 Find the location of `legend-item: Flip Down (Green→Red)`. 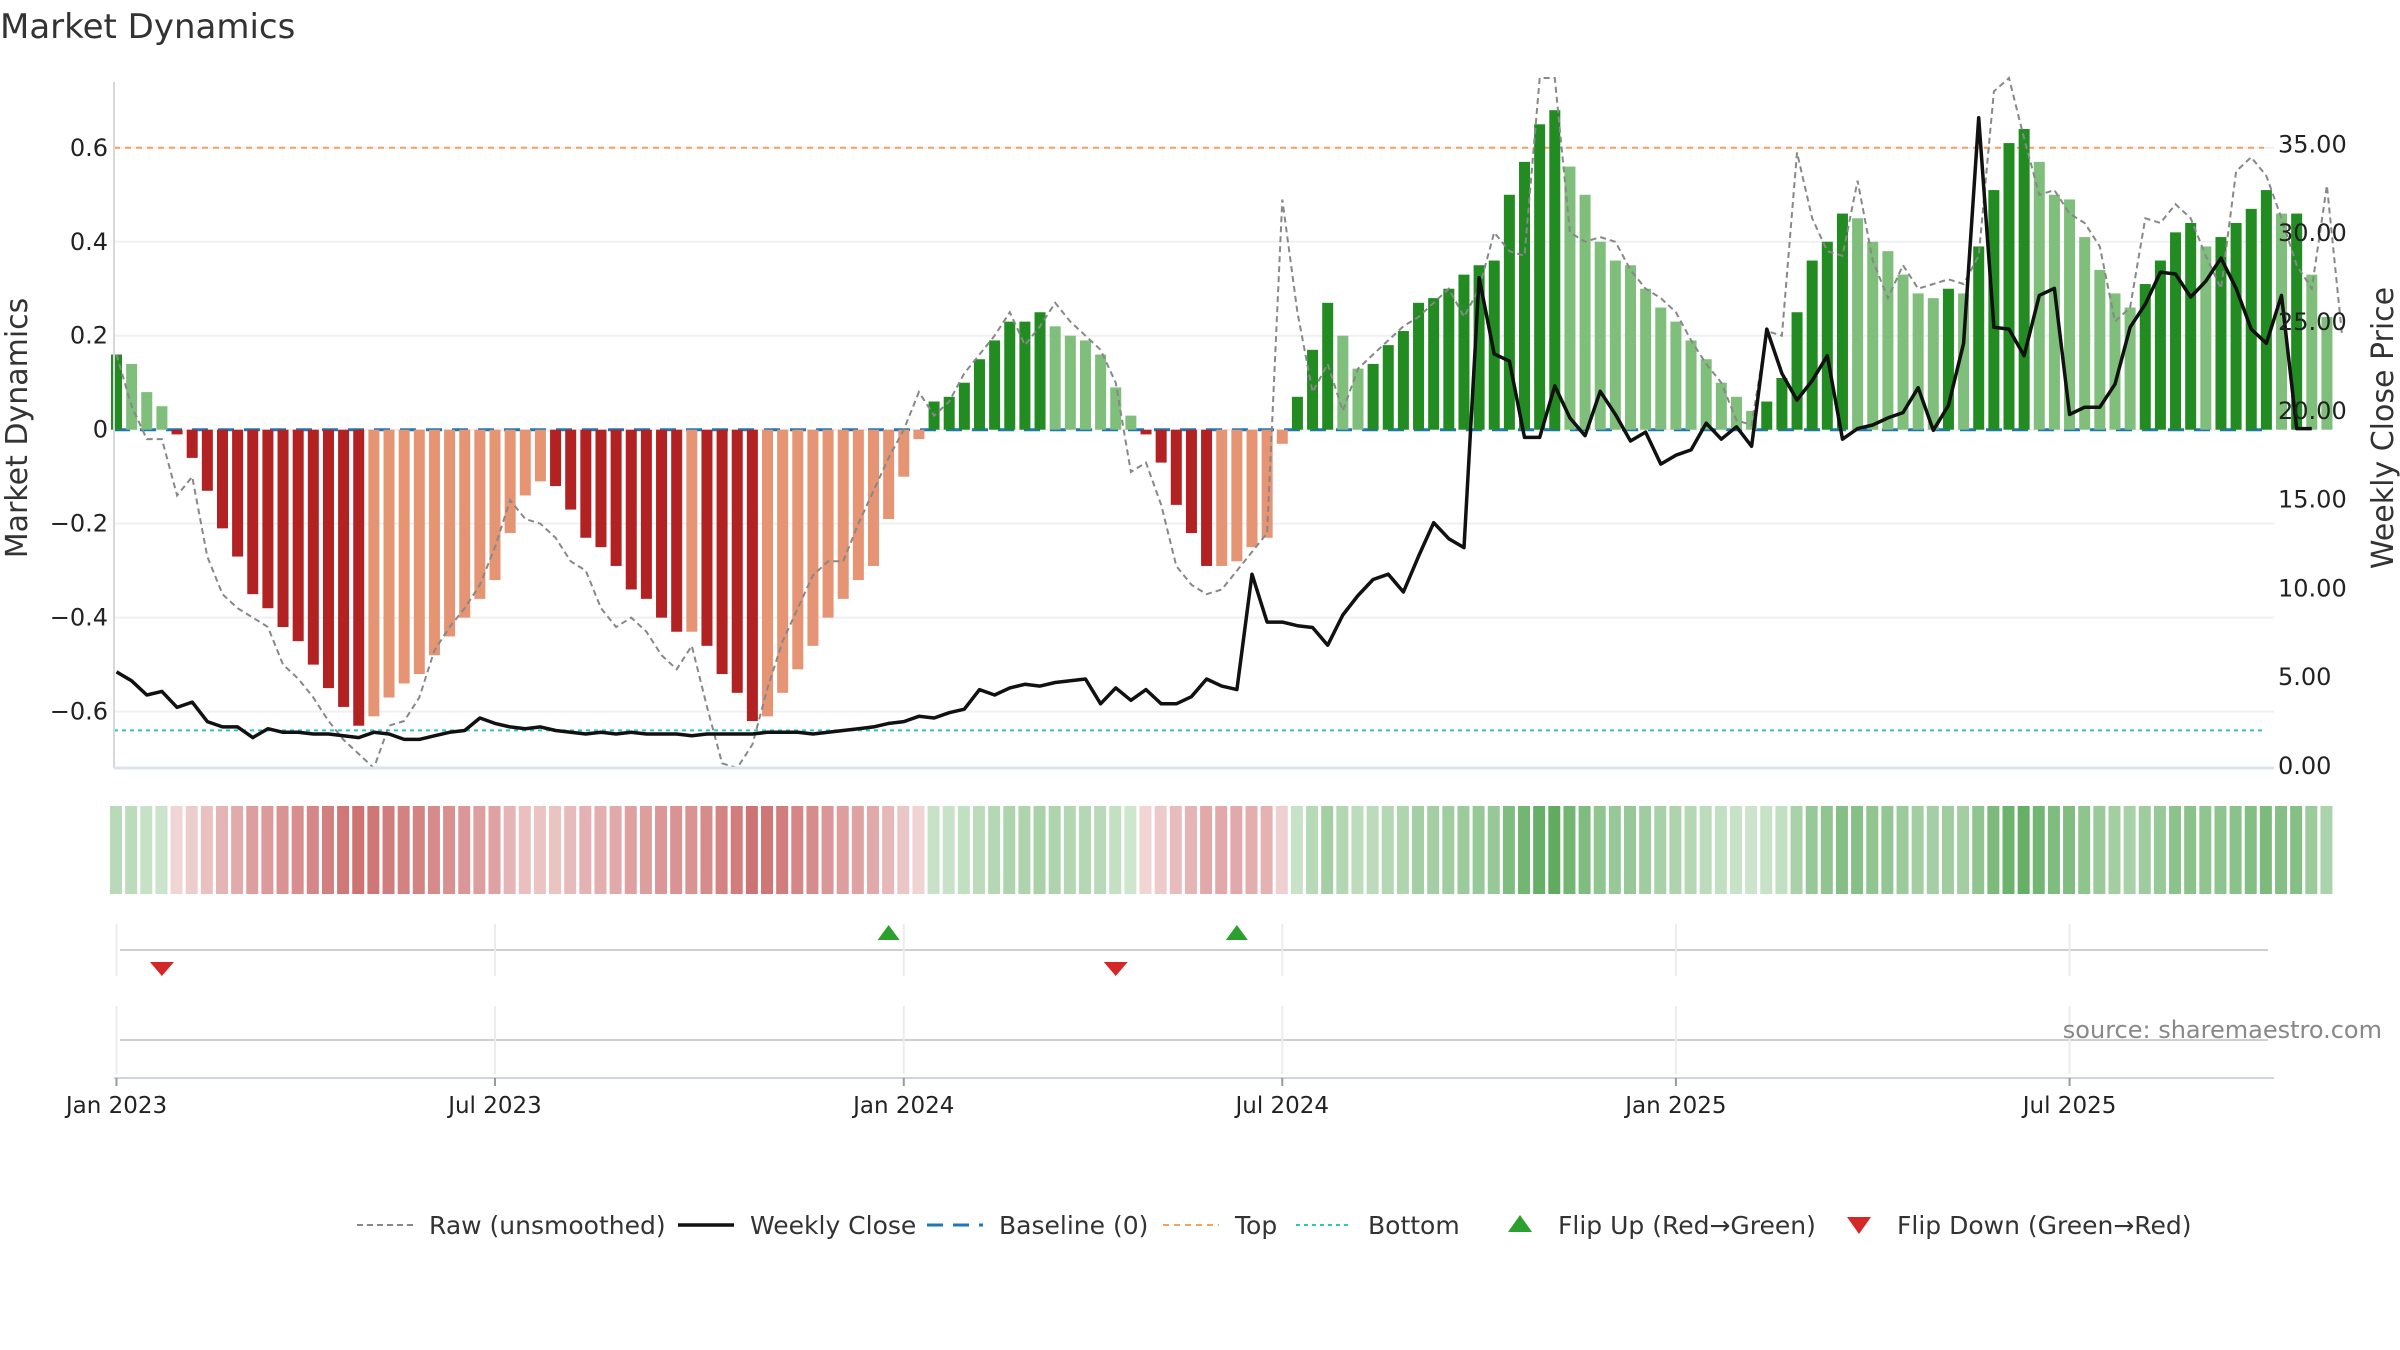

legend-item: Flip Down (Green→Red) is located at coordinates (2019, 1225).